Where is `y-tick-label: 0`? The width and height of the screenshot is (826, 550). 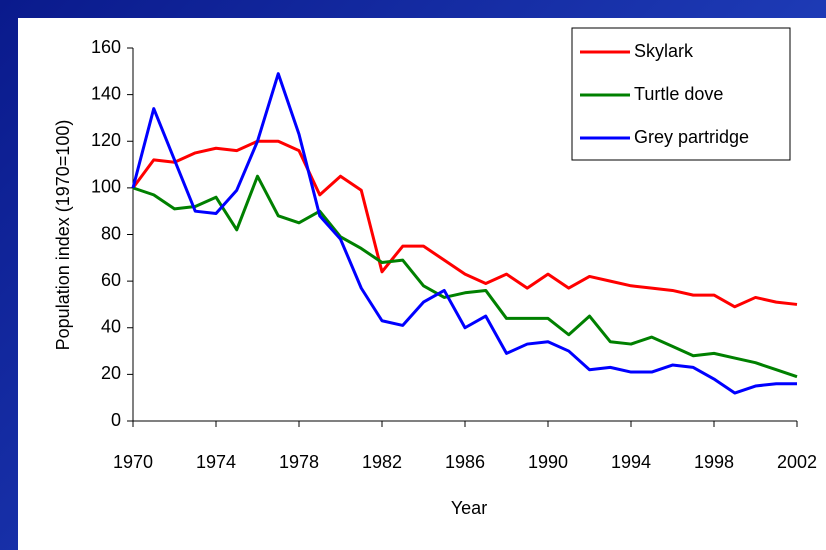 y-tick-label: 0 is located at coordinates (116, 420).